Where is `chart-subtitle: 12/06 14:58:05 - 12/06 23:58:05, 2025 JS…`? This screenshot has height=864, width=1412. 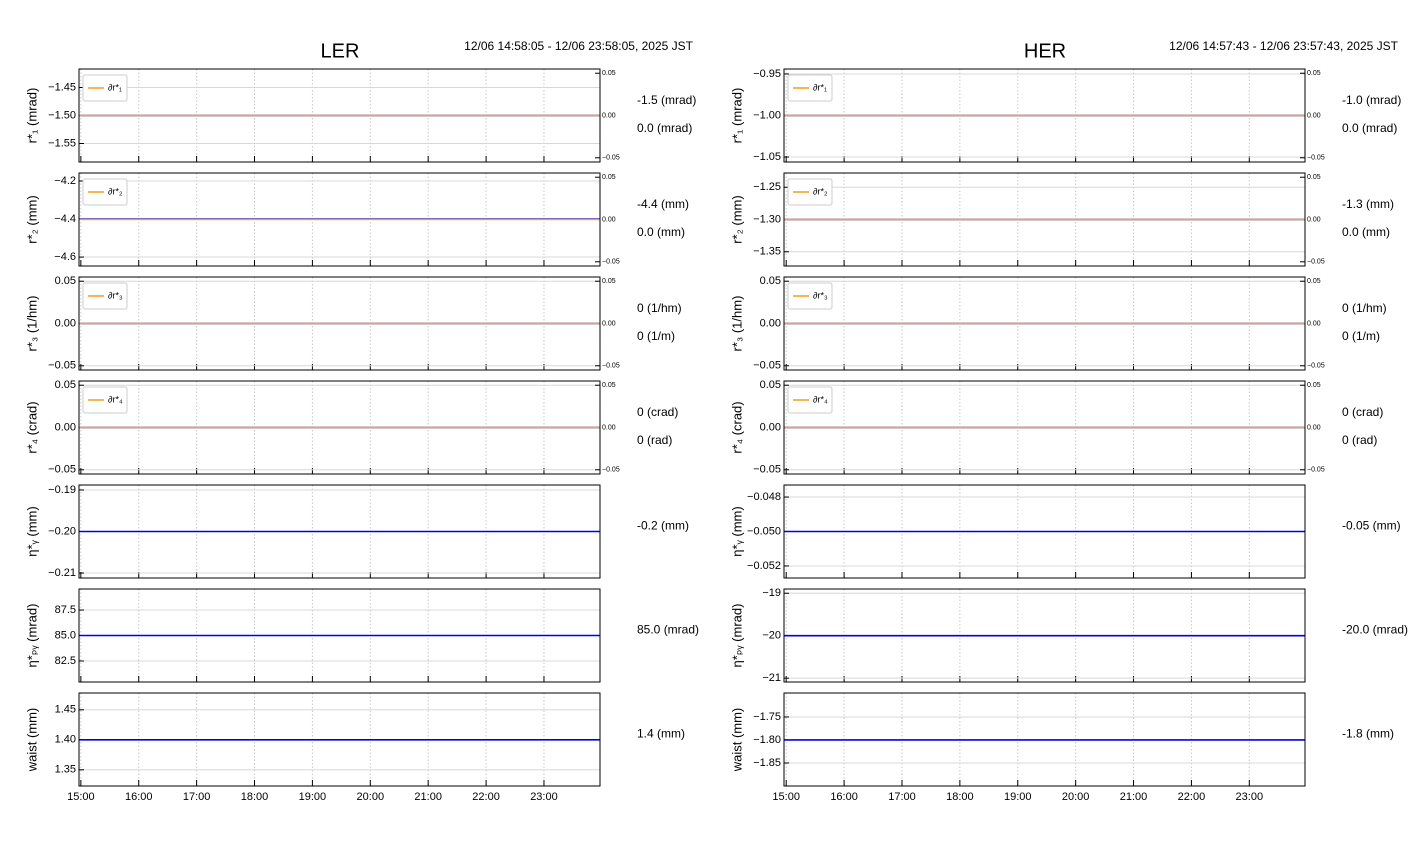
chart-subtitle: 12/06 14:58:05 - 12/06 23:58:05, 2025 JS… is located at coordinates (579, 46).